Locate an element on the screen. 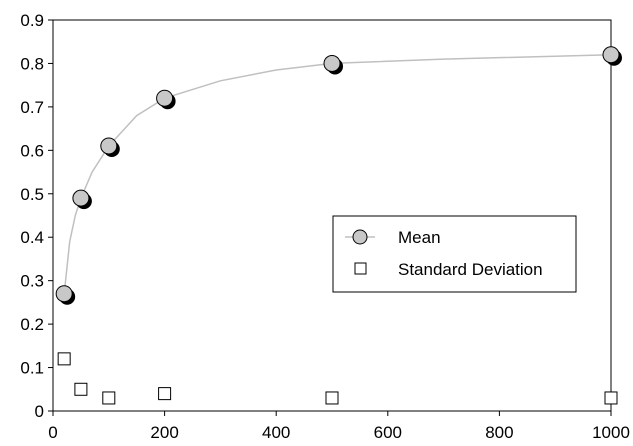  y-tick-label: 0.4 is located at coordinates (32, 237).